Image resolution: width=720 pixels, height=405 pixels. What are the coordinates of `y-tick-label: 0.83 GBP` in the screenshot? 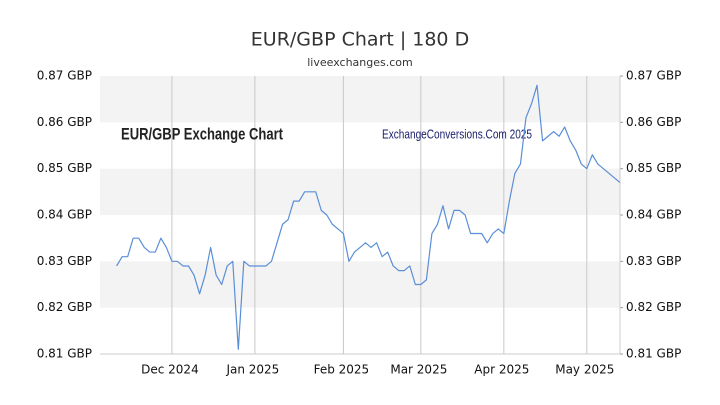 It's located at (64, 261).